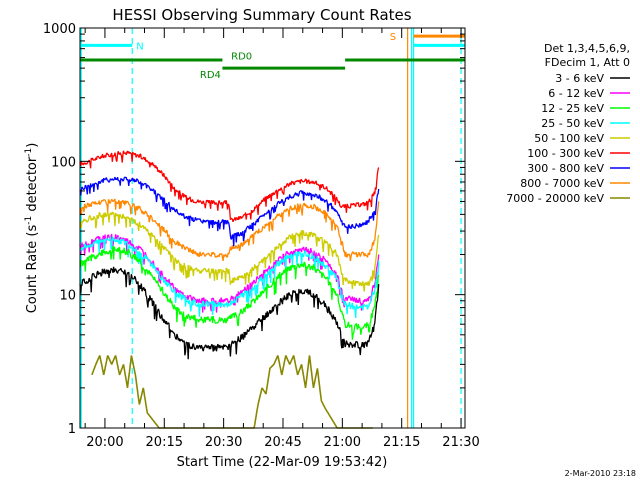 This screenshot has width=640, height=480. Describe the element at coordinates (139, 46) in the screenshot. I see `annotation-0: N` at that location.